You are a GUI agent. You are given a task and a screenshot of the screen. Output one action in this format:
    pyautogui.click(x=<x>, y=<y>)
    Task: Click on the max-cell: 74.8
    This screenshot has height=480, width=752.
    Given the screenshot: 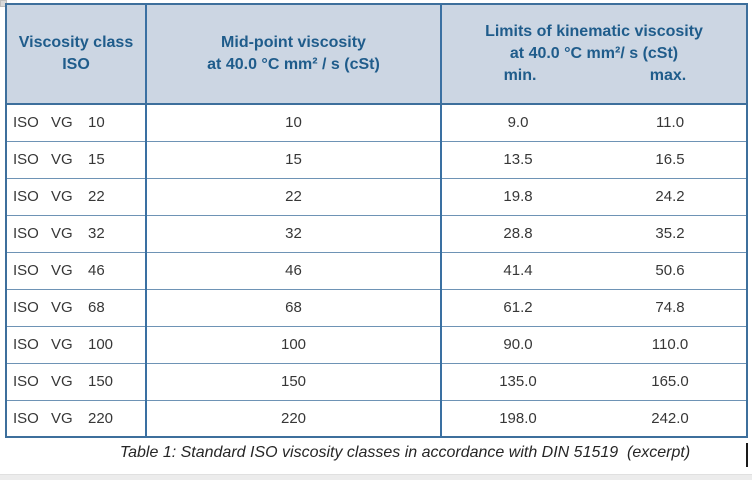 What is the action you would take?
    pyautogui.click(x=671, y=307)
    